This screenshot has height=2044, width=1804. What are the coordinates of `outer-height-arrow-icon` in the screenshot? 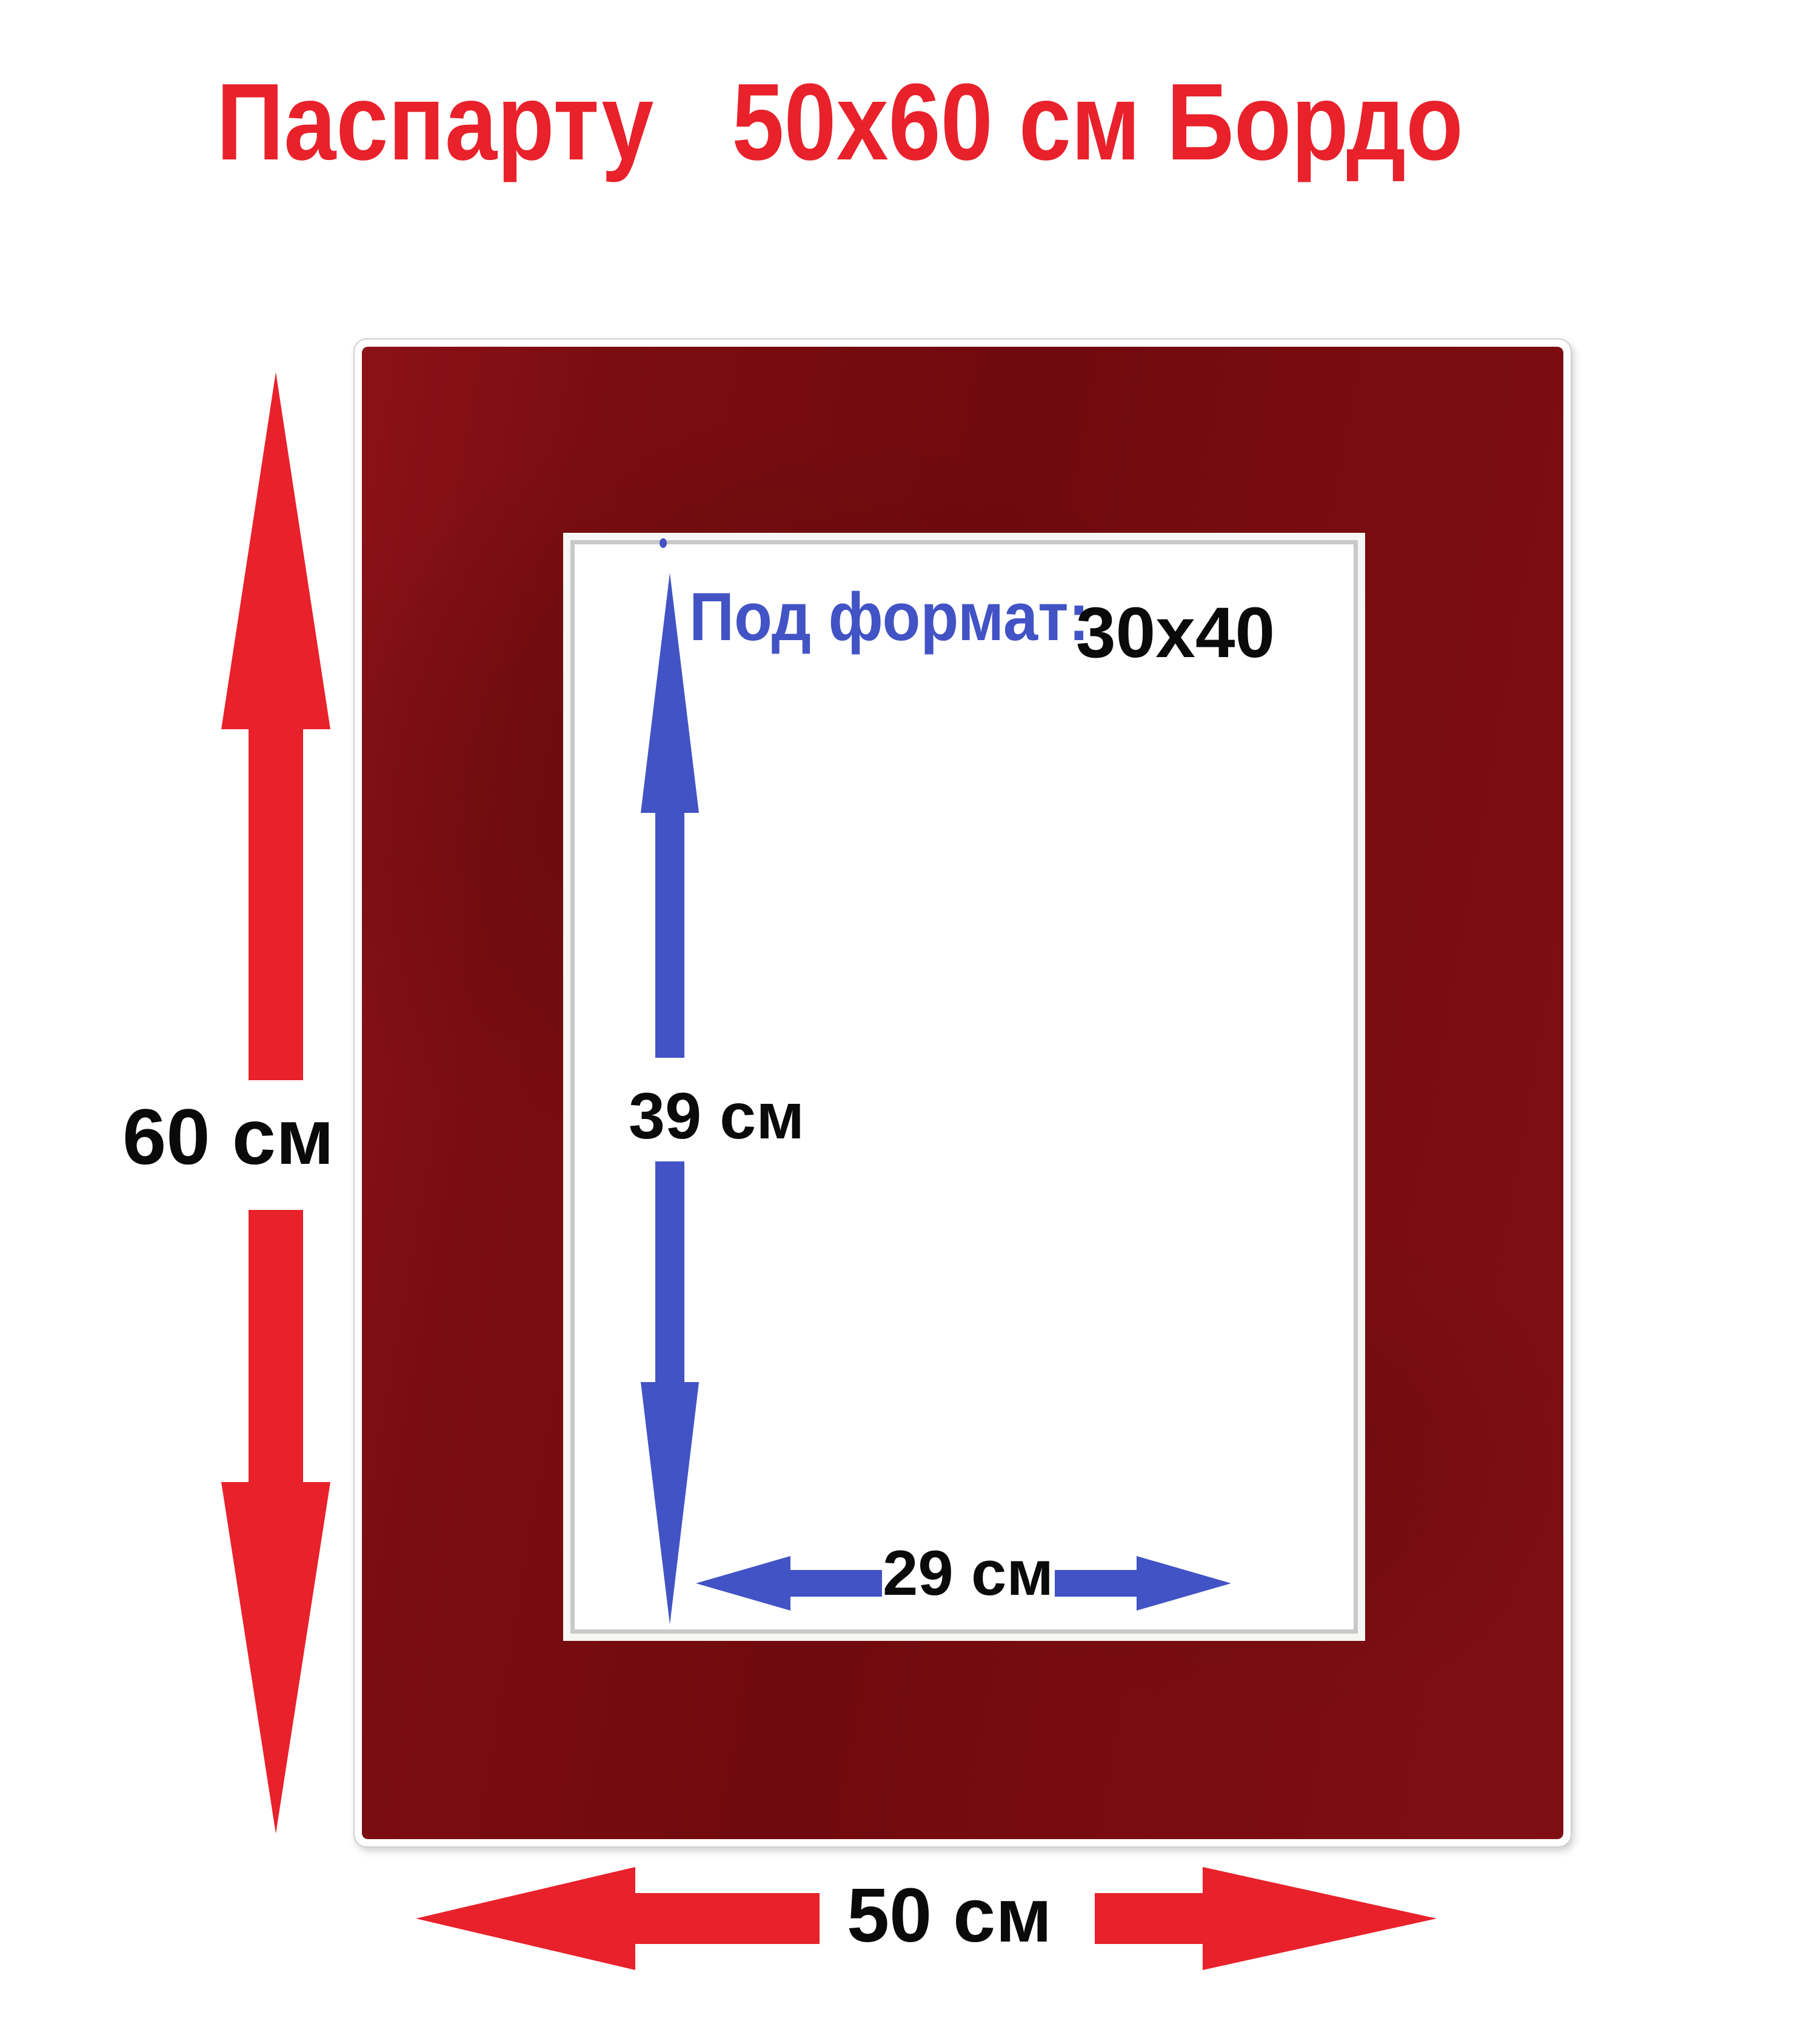 It's located at (275, 1103).